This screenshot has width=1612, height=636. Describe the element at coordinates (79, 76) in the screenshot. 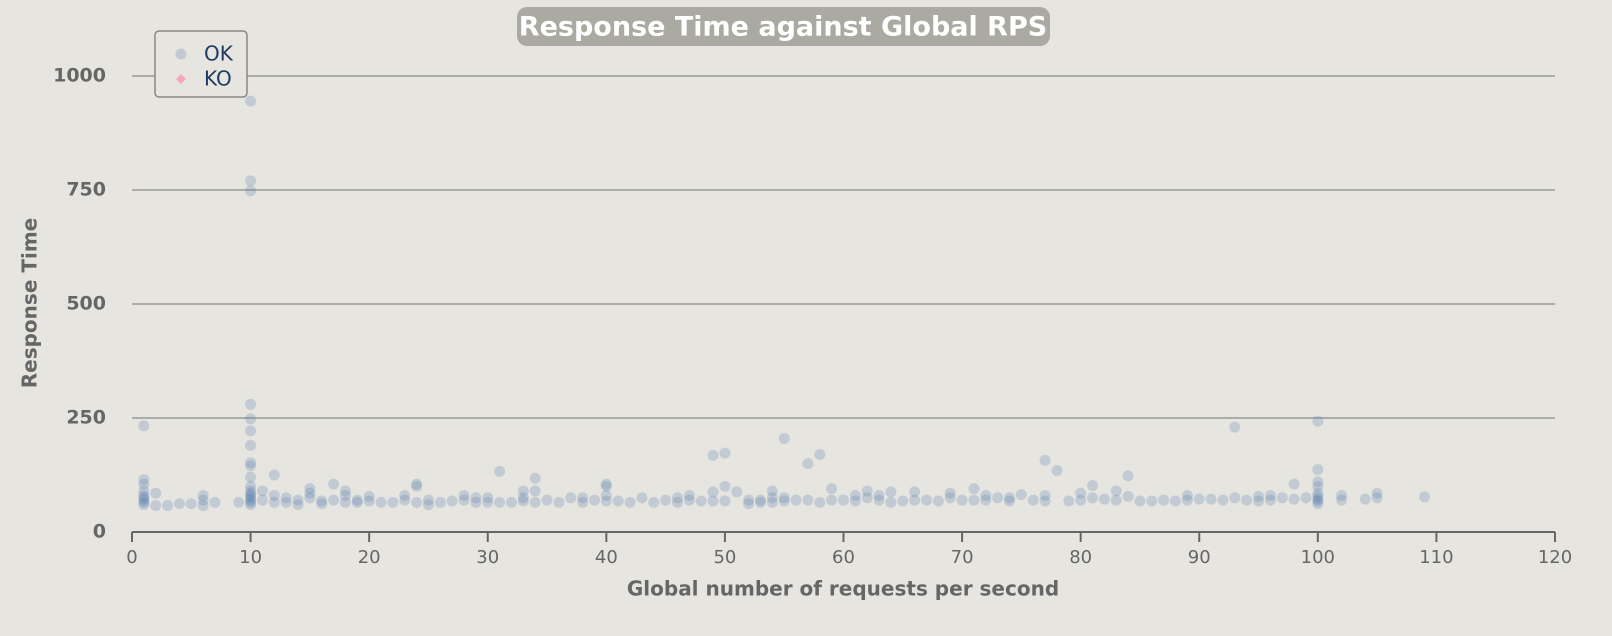

I see `y-tick-label: 1000` at that location.